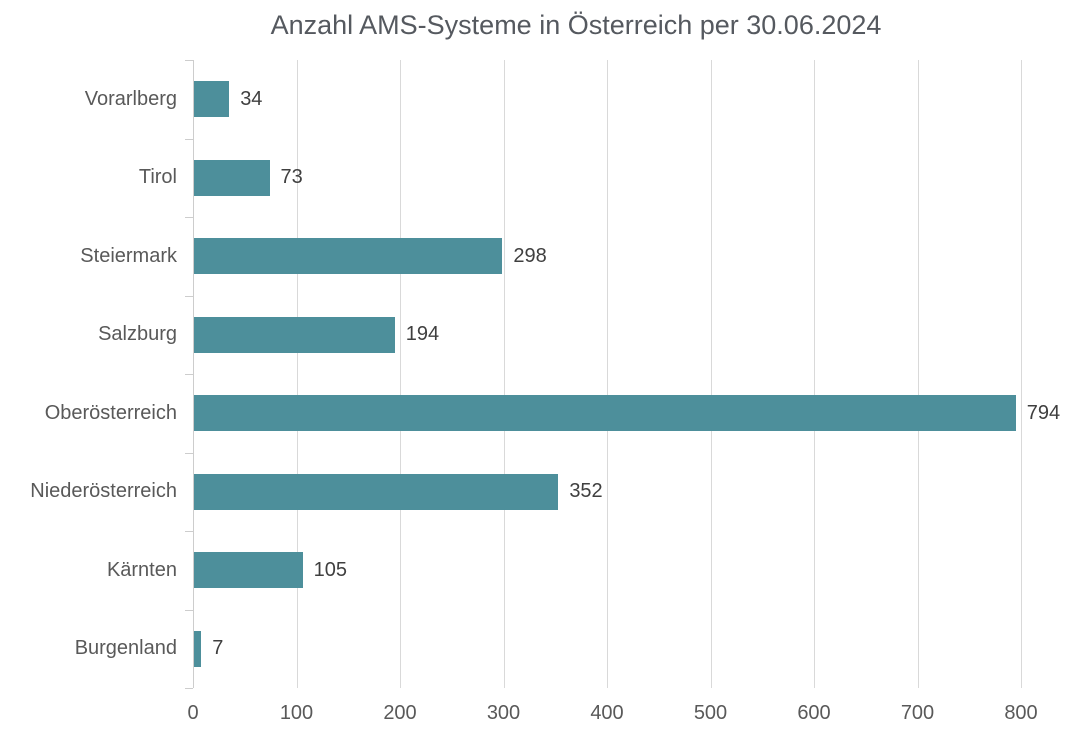 The width and height of the screenshot is (1090, 735). I want to click on category-label: Oberösterreich, so click(110, 412).